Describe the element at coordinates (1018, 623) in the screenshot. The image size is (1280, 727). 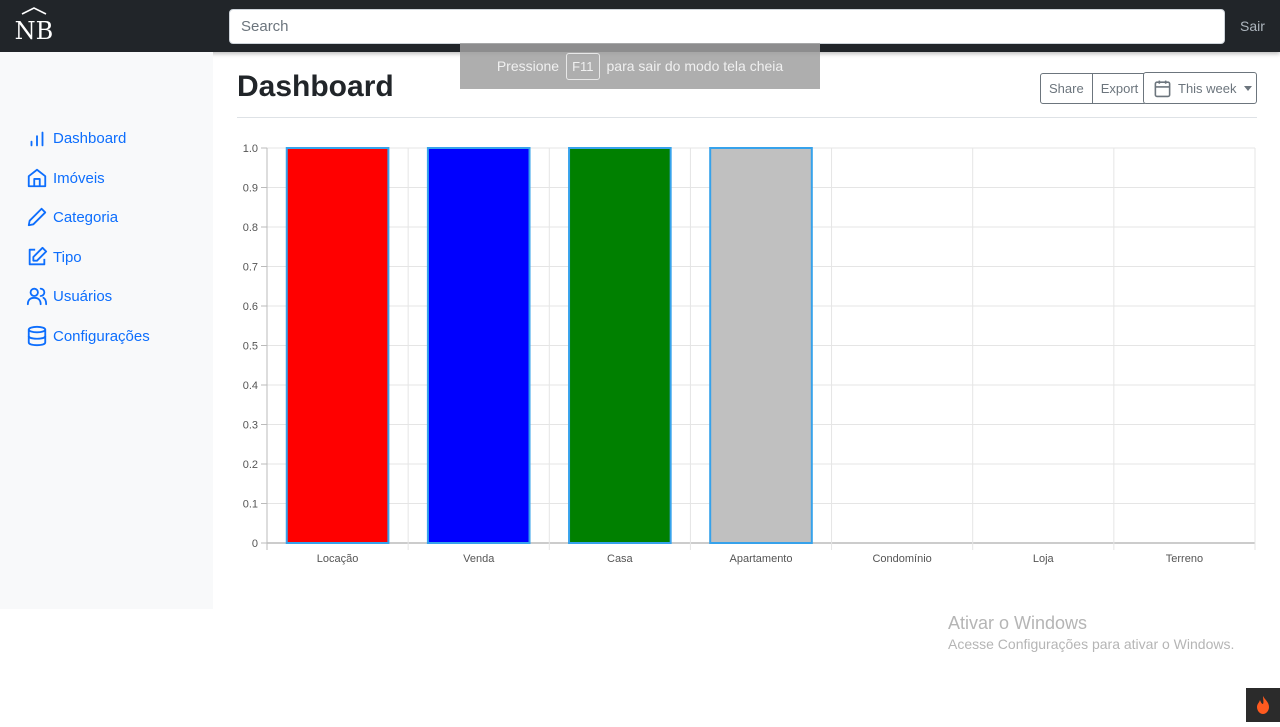
I see `windows-watermark-title: Ativar o Windows` at that location.